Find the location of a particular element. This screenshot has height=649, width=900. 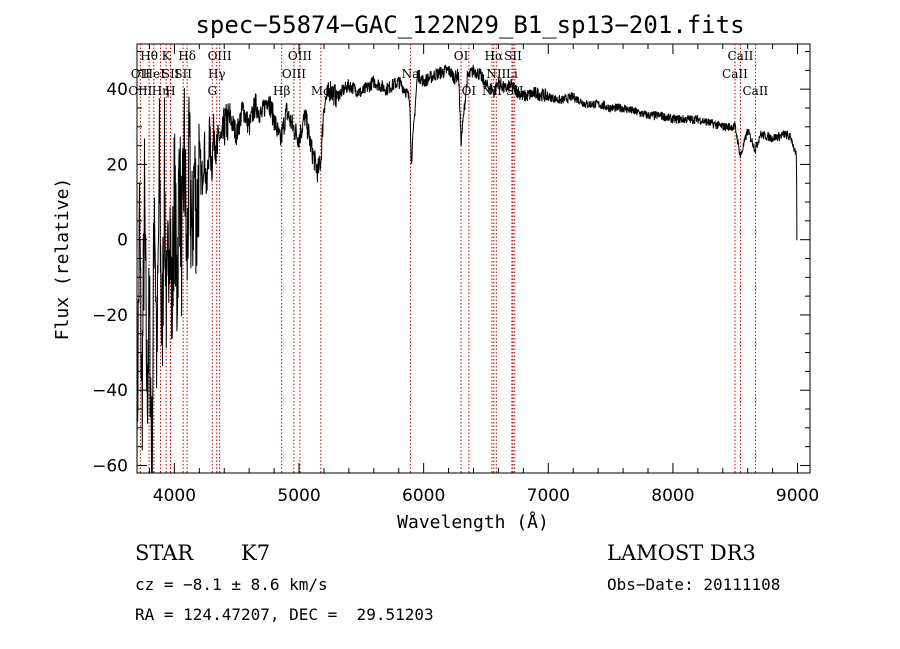

line-label: Hβ is located at coordinates (281, 91).